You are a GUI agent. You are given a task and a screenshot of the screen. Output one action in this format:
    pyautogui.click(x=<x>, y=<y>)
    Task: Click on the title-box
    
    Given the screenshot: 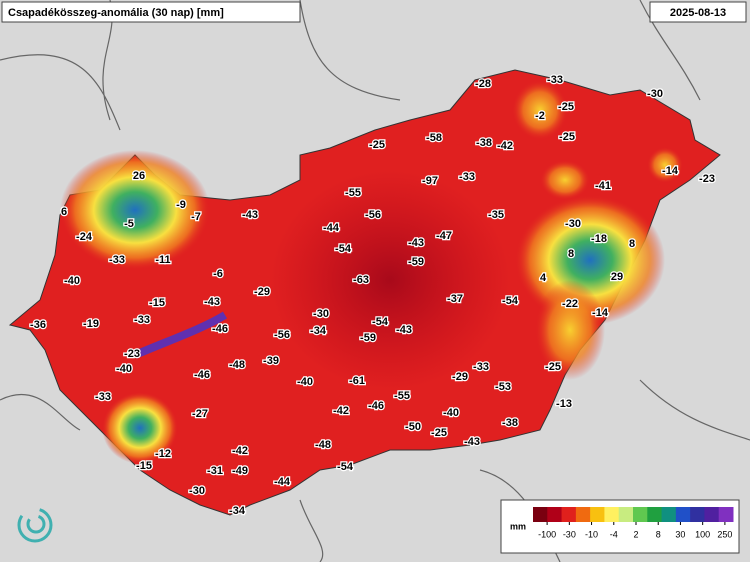 What is the action you would take?
    pyautogui.click(x=151, y=12)
    